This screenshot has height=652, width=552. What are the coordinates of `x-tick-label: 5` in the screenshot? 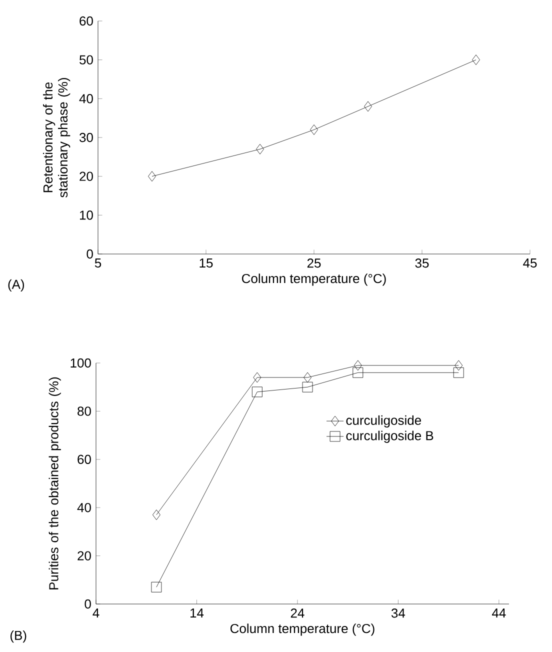 It's located at (98, 263).